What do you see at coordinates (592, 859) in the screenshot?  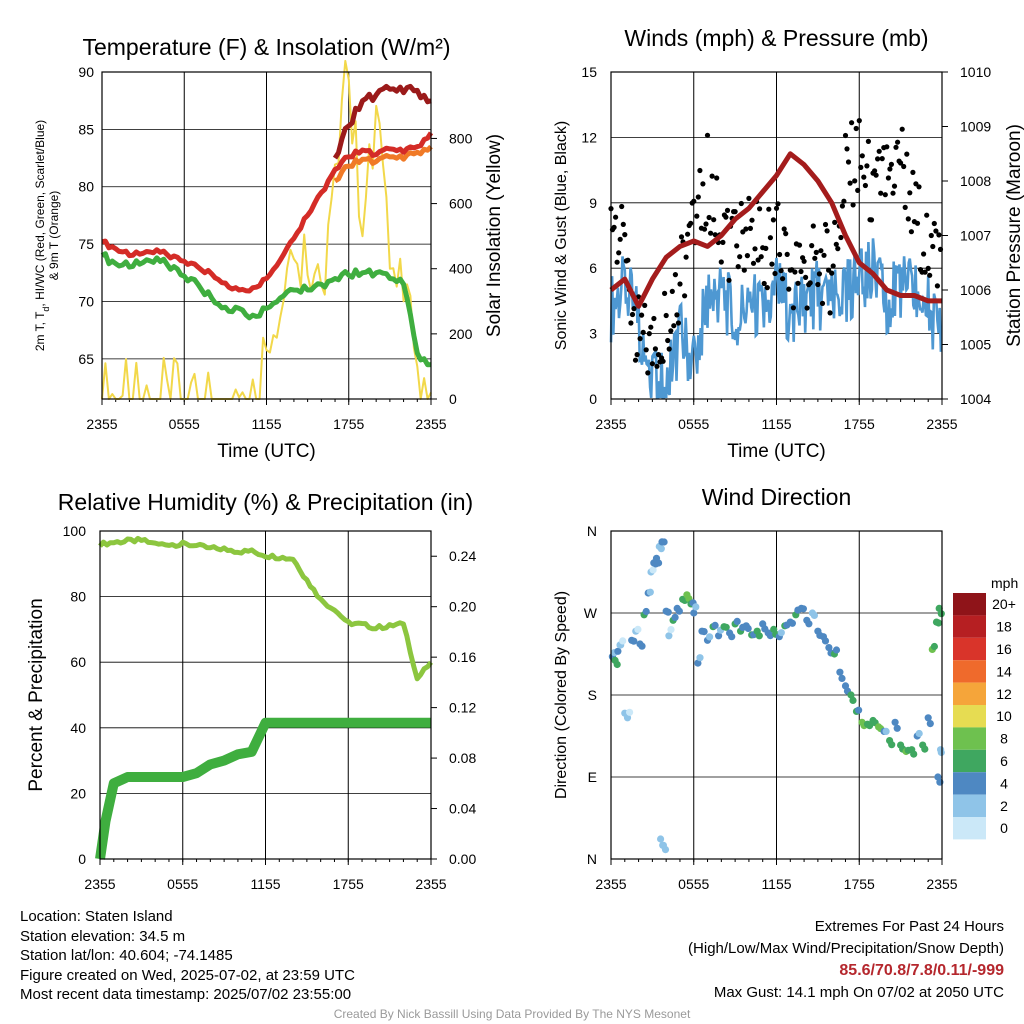 I see `direction-tick-label: N` at bounding box center [592, 859].